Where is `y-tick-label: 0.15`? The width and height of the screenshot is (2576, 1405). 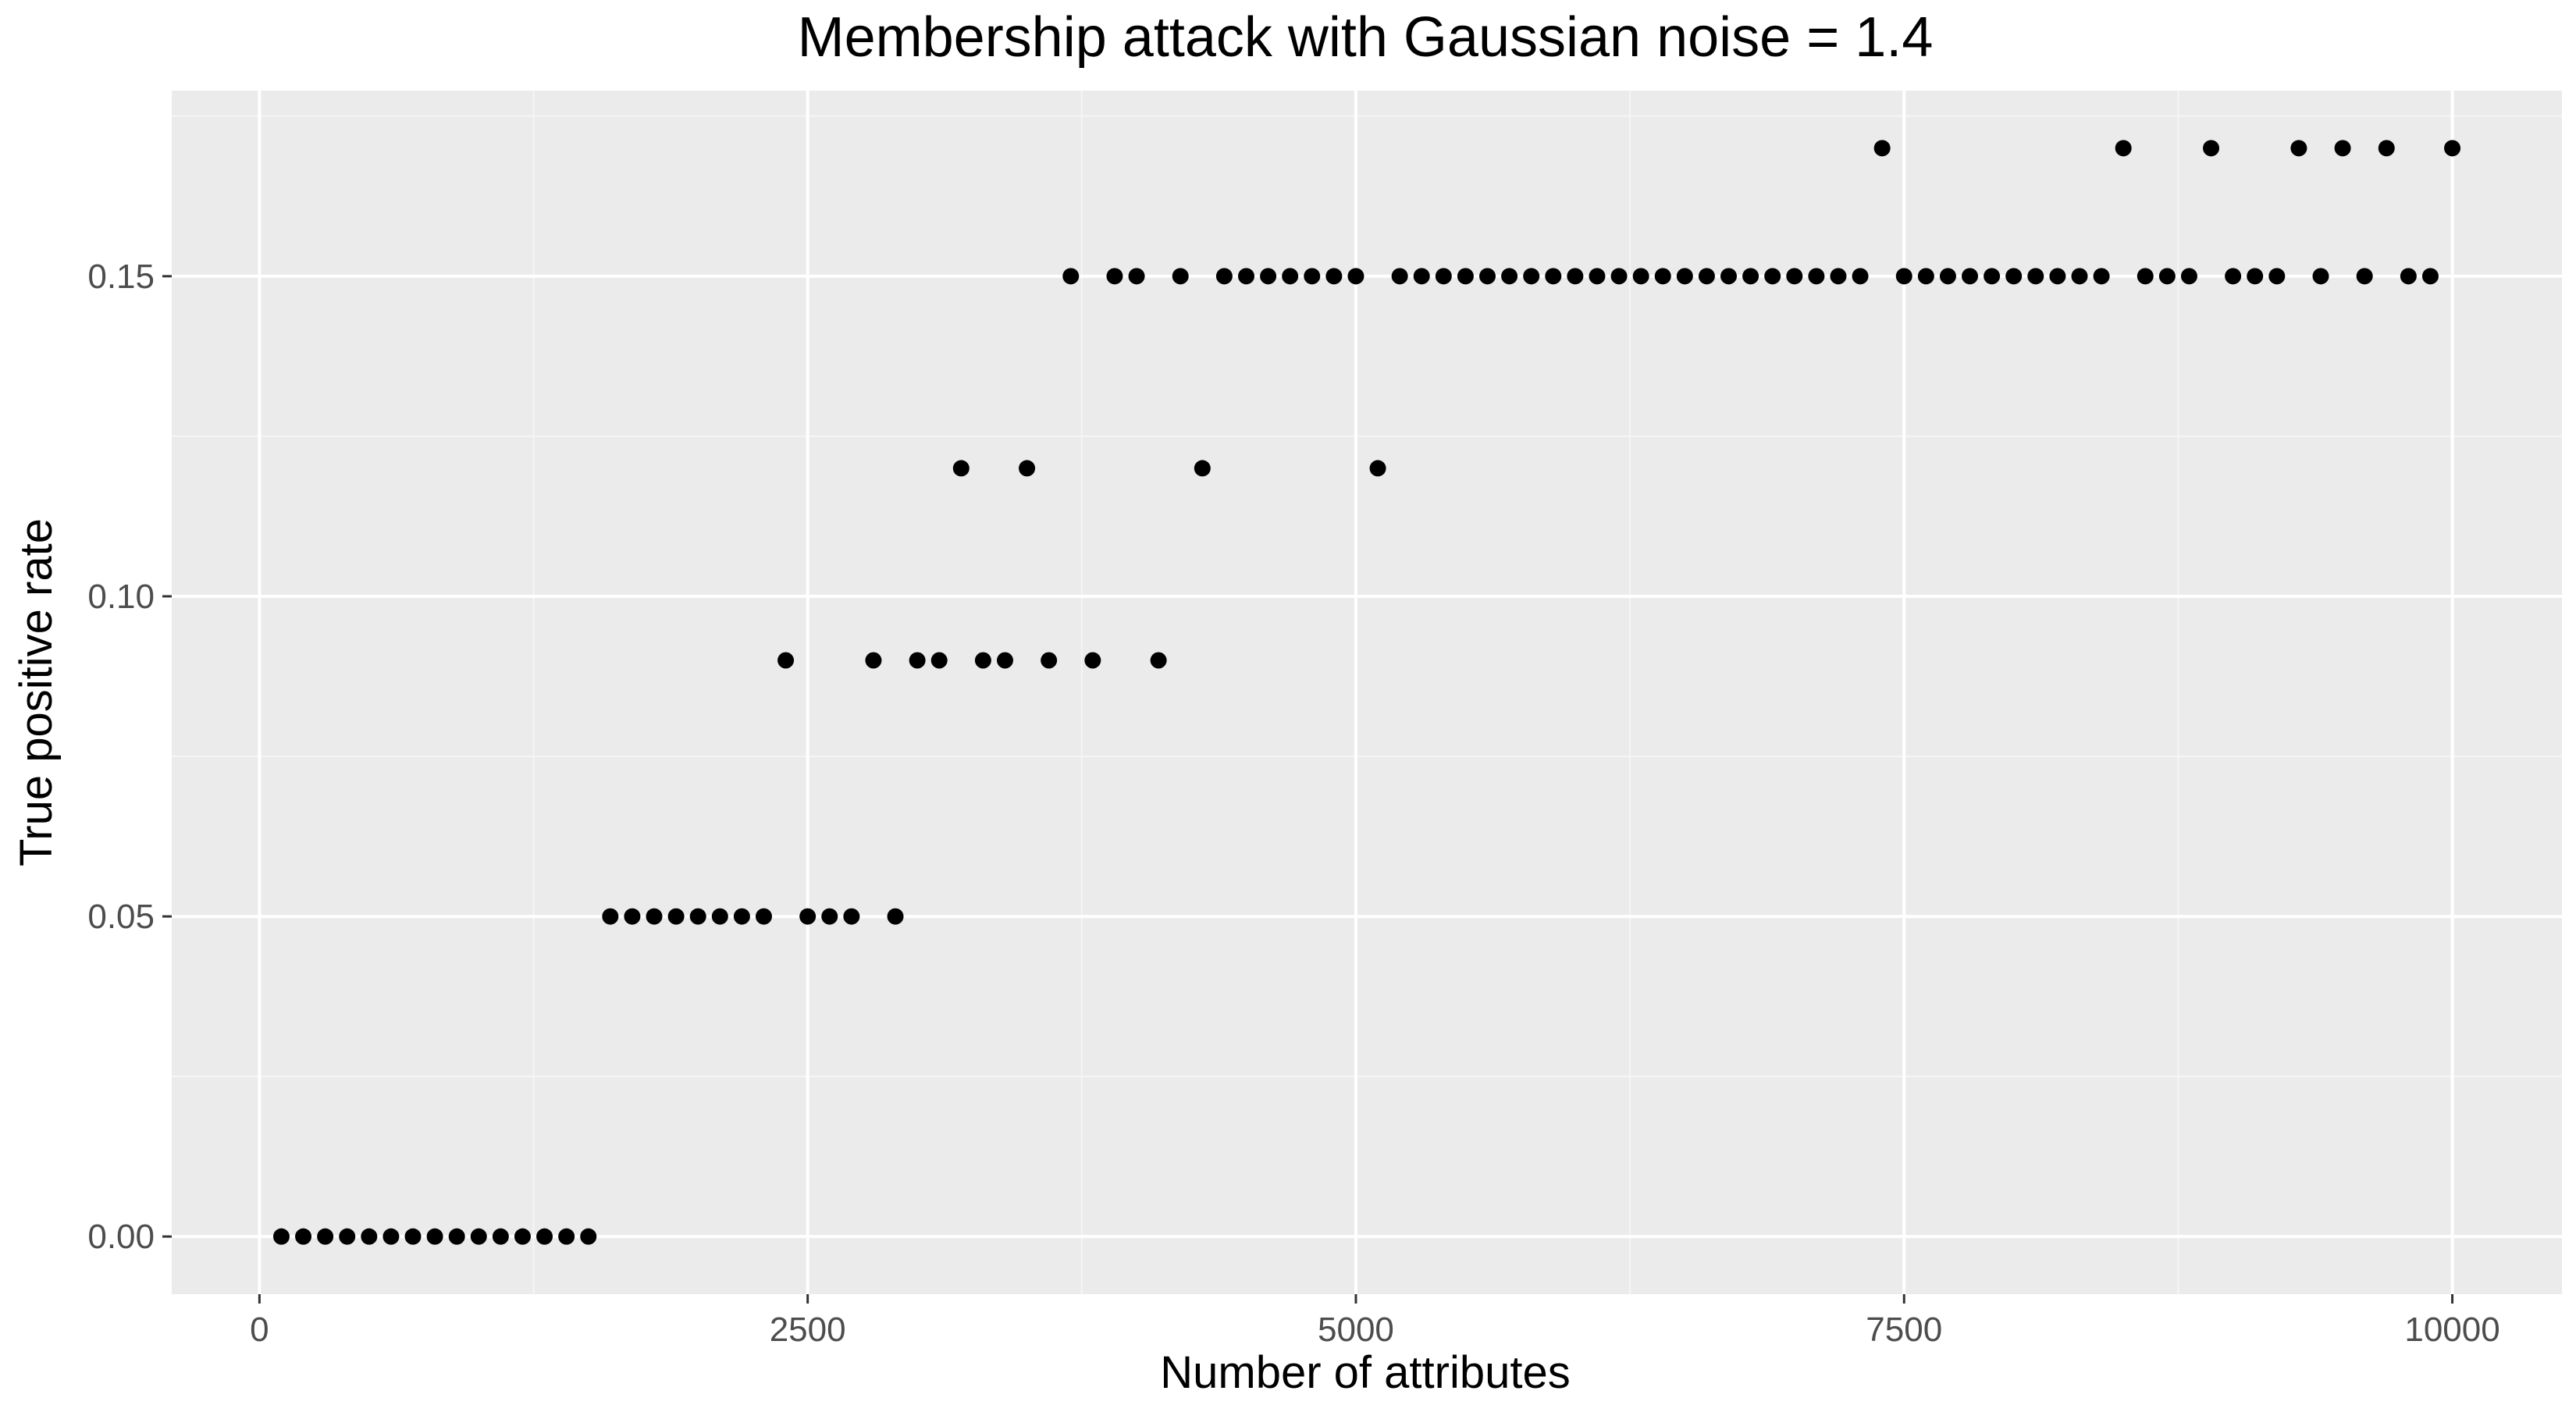 y-tick-label: 0.15 is located at coordinates (121, 277).